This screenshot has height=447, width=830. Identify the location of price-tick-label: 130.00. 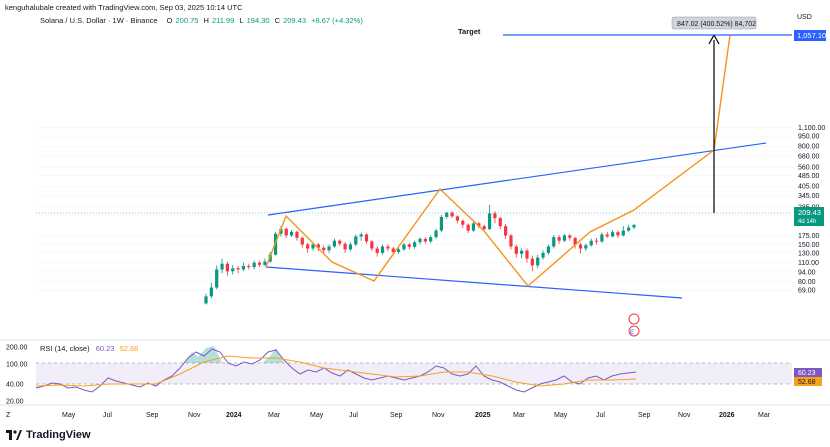
(809, 253).